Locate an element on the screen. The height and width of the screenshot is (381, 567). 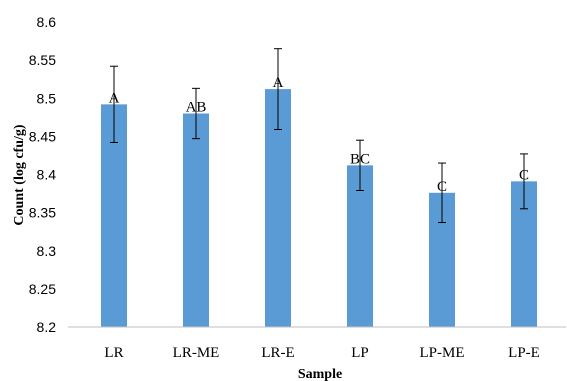
y-tick-label: 8.55 is located at coordinates (42, 60).